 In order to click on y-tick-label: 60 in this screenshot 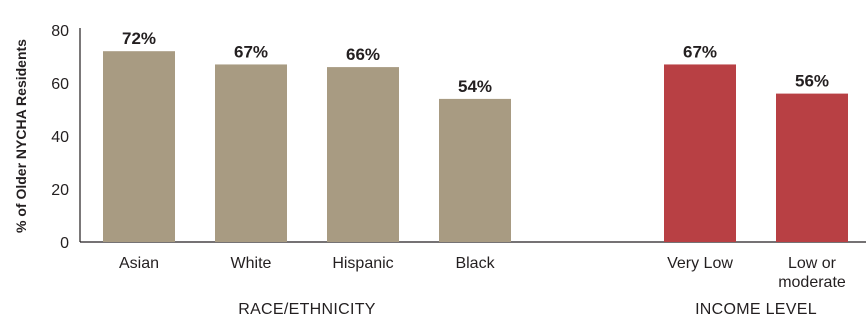, I will do `click(60, 84)`.